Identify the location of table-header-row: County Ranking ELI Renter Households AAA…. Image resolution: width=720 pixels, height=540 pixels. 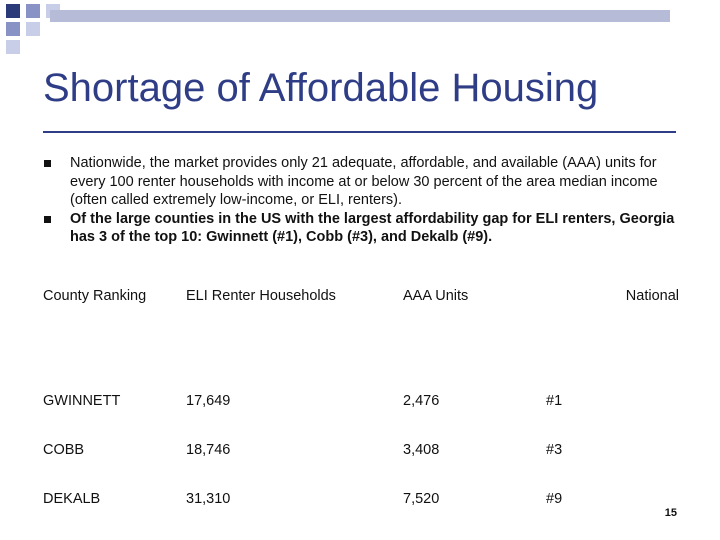
(361, 307).